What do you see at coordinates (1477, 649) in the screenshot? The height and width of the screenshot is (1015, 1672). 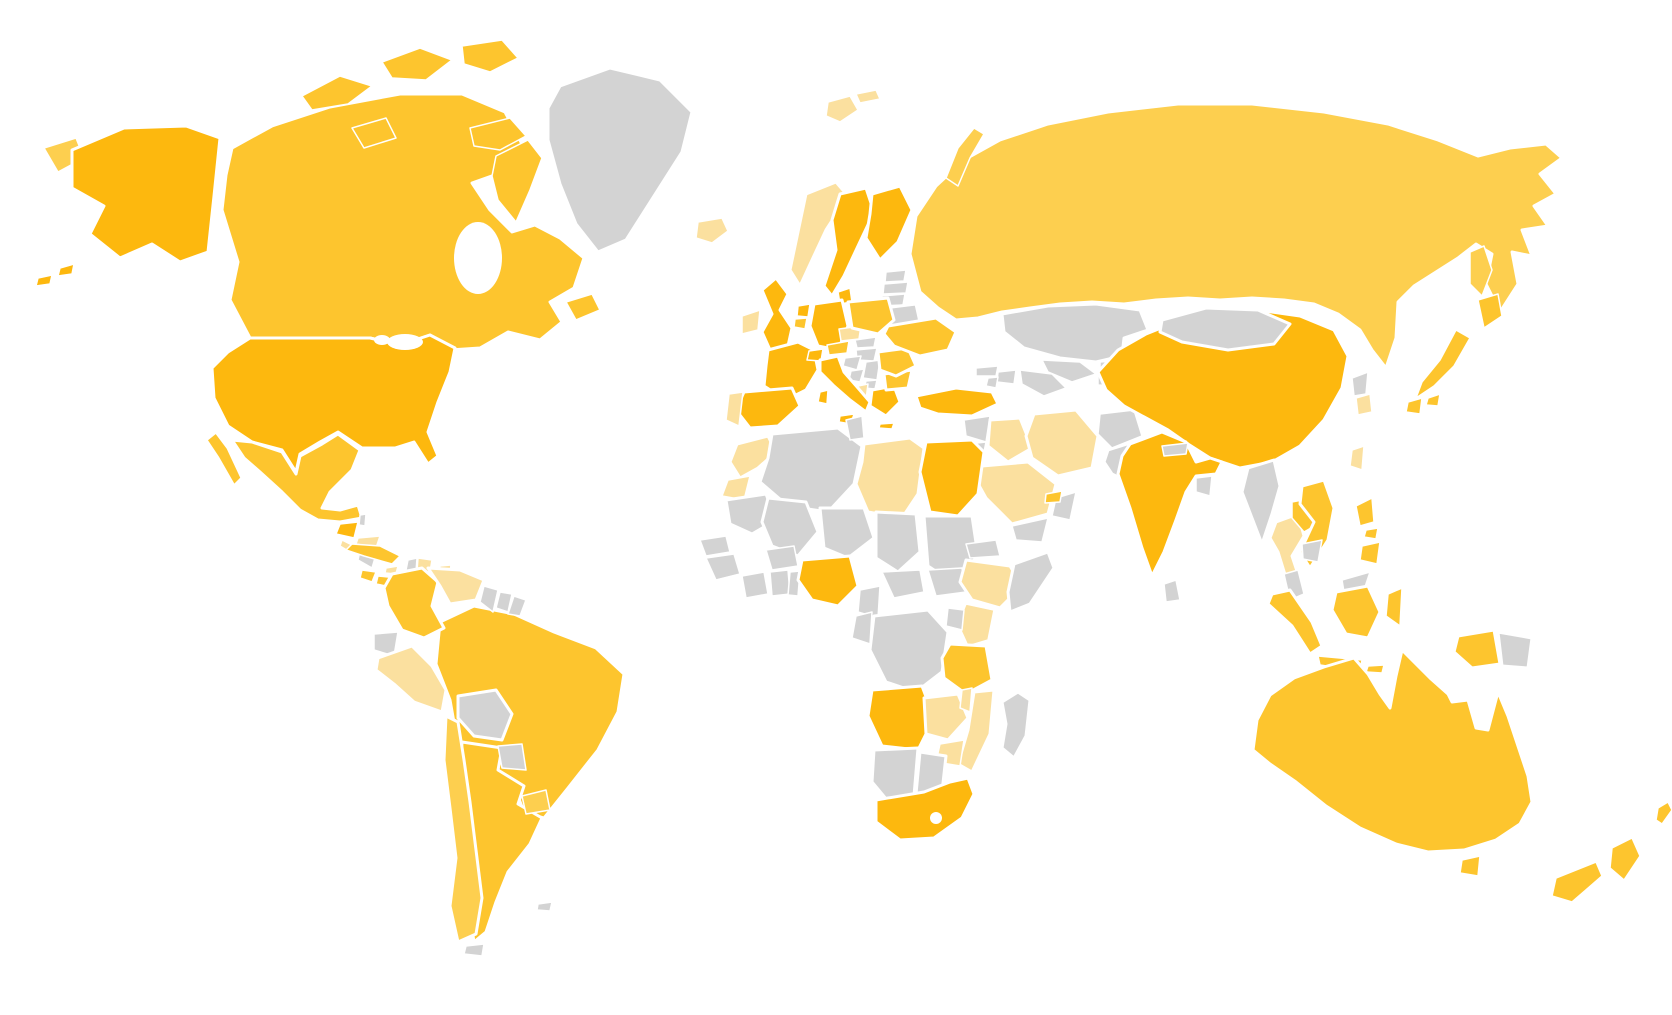 I see `country-indonesia-papua` at bounding box center [1477, 649].